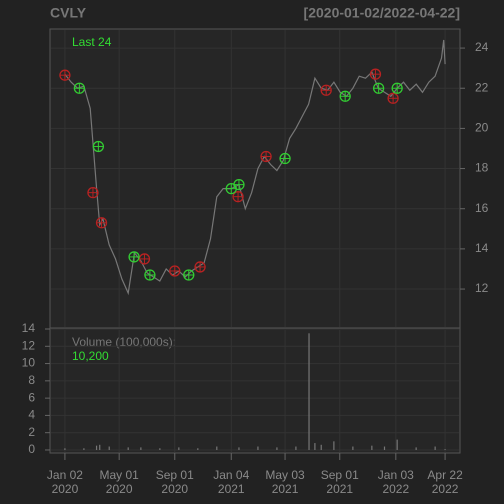 The width and height of the screenshot is (504, 504). I want to click on x-tick-label: Jan 02, so click(65, 475).